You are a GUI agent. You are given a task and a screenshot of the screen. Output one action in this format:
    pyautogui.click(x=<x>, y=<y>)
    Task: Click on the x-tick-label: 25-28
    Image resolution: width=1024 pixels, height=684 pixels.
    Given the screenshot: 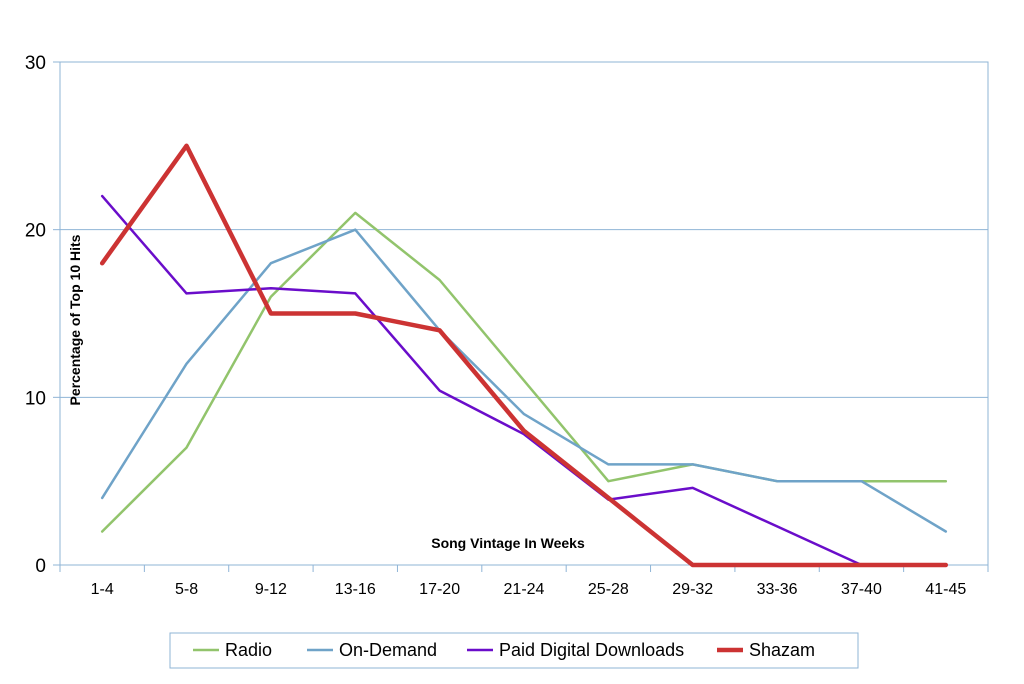 What is the action you would take?
    pyautogui.click(x=608, y=589)
    